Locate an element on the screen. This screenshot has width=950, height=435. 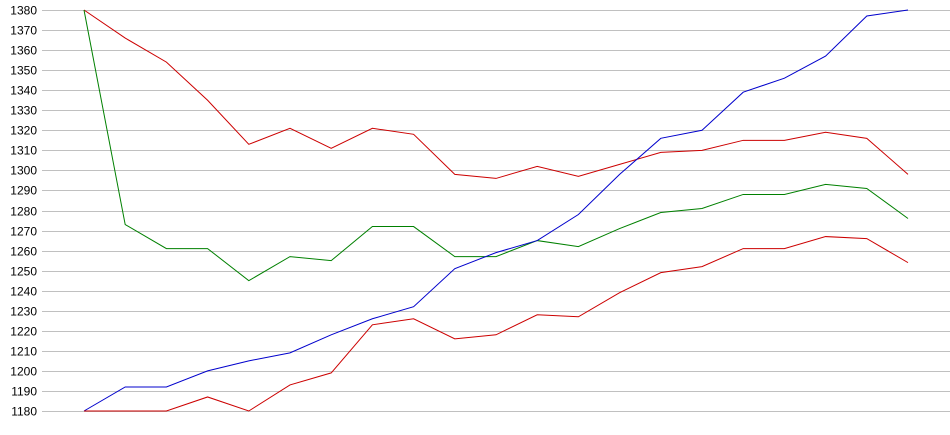
y-tick-label: 1370 is located at coordinates (23, 31).